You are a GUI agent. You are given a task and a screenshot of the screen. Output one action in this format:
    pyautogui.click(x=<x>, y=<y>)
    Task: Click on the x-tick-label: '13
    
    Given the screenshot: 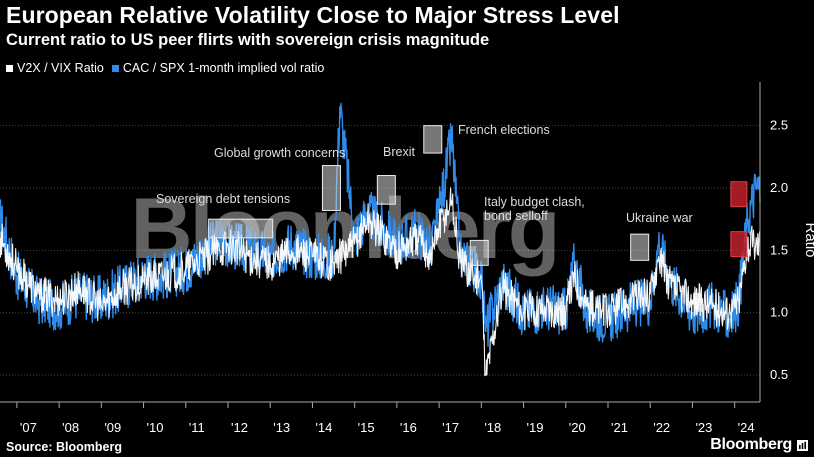 What is the action you would take?
    pyautogui.click(x=281, y=427)
    